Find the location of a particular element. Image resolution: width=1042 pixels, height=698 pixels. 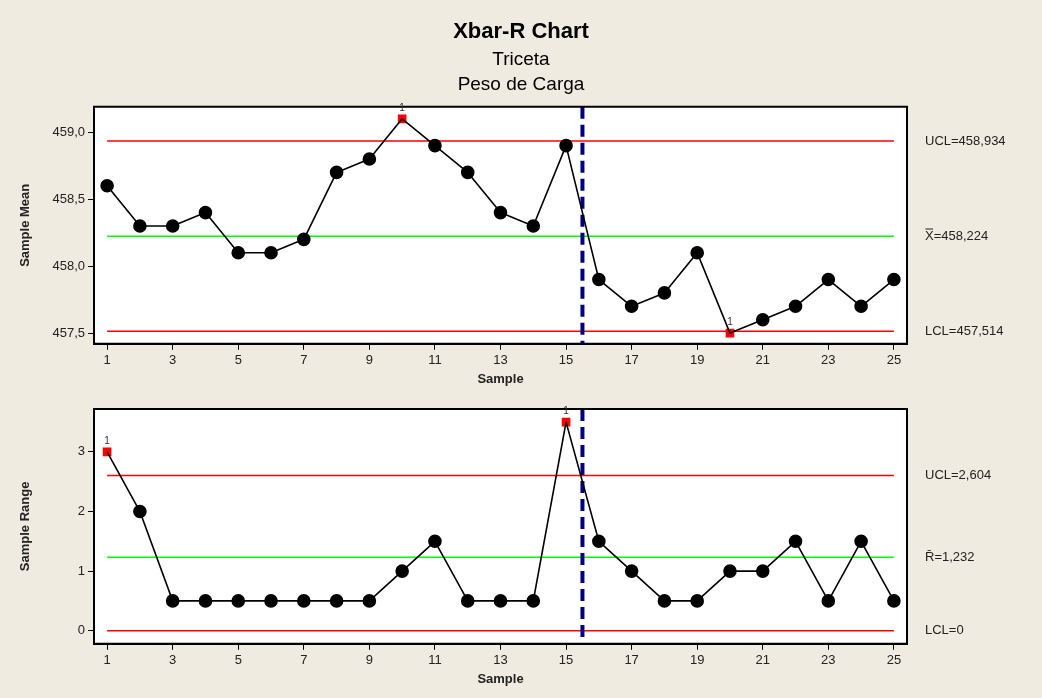

y-tick-label: 457,5 is located at coordinates (68, 332).